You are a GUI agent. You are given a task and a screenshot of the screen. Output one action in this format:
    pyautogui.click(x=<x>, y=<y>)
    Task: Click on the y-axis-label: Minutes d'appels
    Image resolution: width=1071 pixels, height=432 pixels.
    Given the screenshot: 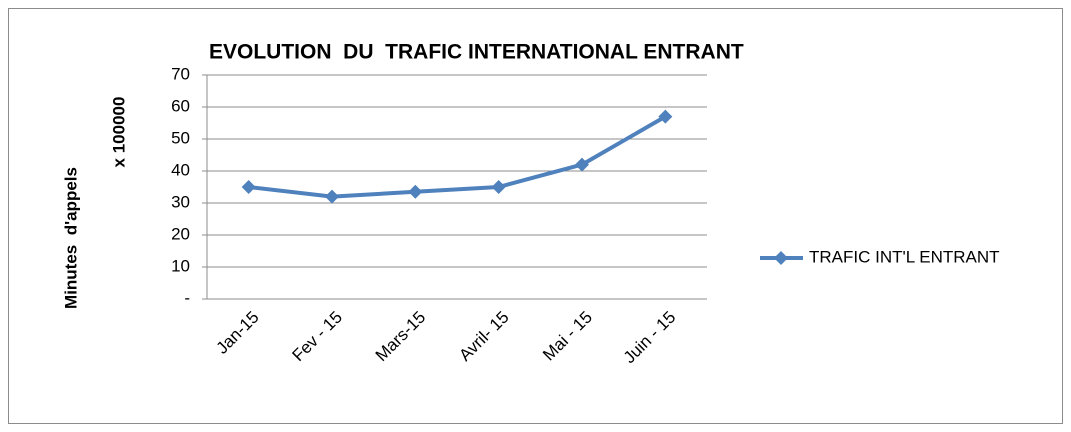 What is the action you would take?
    pyautogui.click(x=70, y=238)
    